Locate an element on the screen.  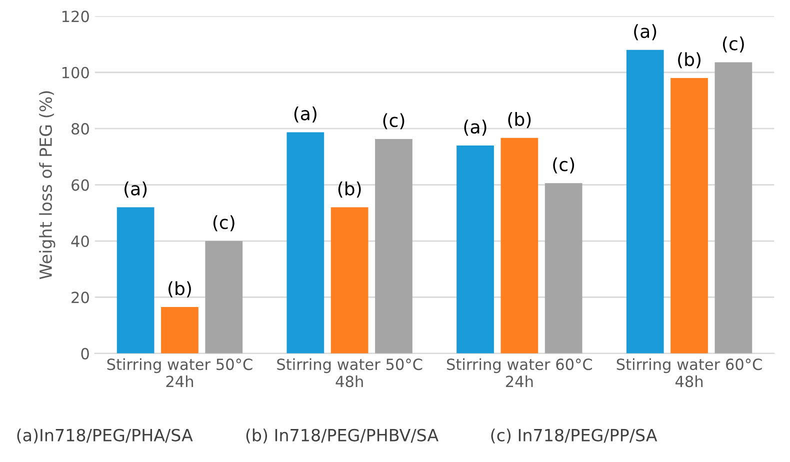
y-tick-label: 120 is located at coordinates (75, 16).